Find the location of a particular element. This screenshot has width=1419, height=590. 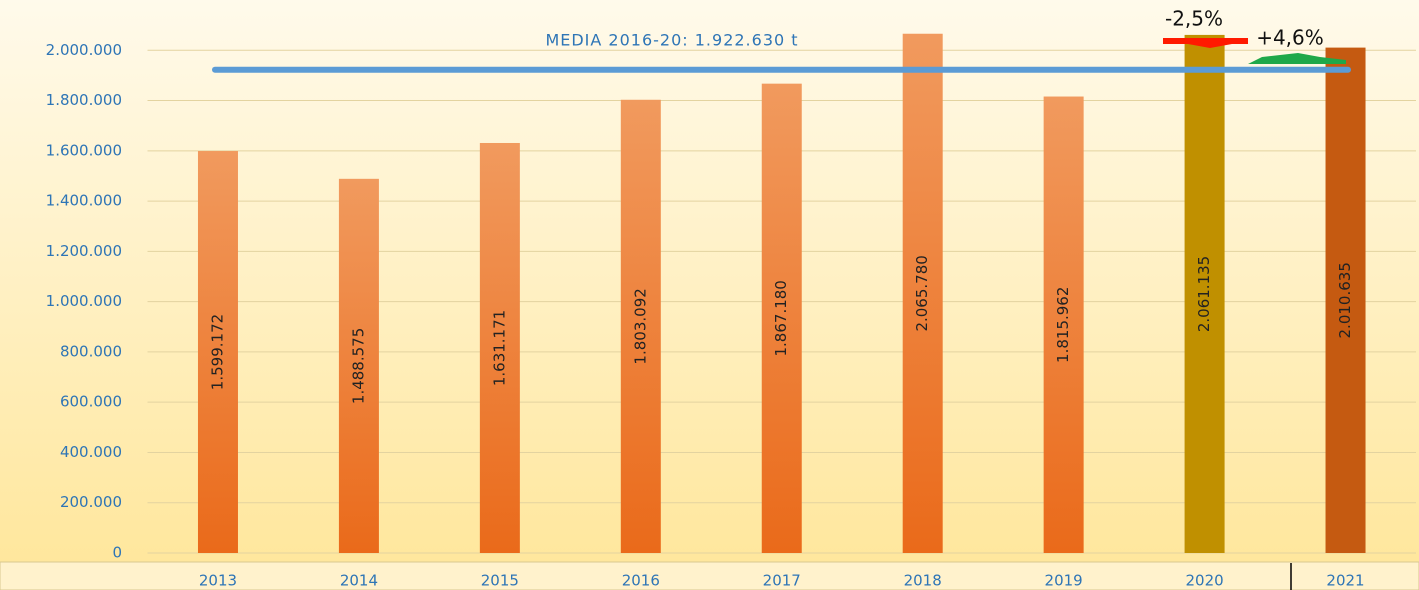

annotation: -2,5% is located at coordinates (1194, 19).